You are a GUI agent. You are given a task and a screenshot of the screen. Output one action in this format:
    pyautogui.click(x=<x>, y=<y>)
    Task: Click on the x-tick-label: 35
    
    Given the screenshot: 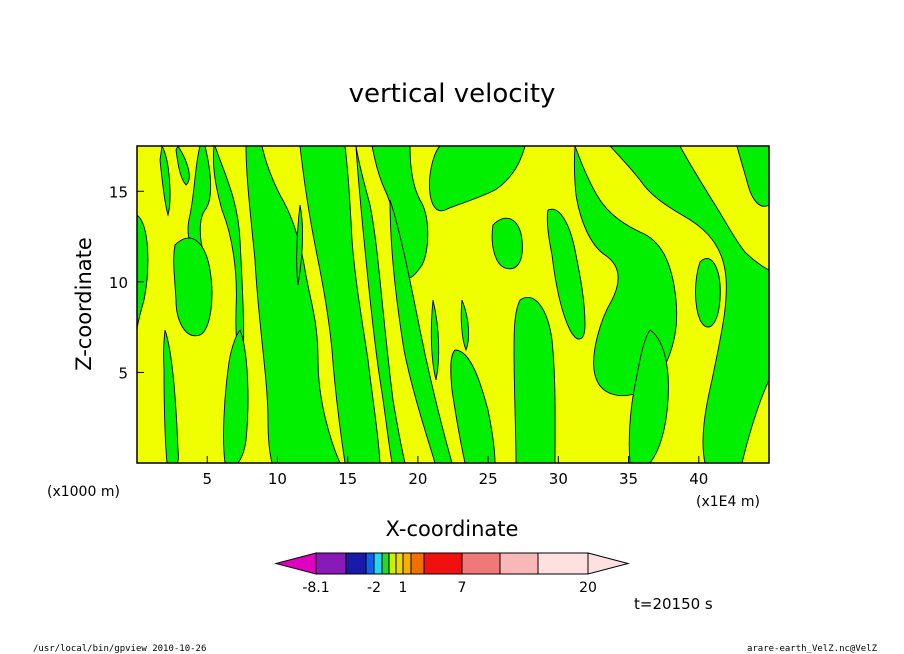 What is the action you would take?
    pyautogui.click(x=628, y=479)
    